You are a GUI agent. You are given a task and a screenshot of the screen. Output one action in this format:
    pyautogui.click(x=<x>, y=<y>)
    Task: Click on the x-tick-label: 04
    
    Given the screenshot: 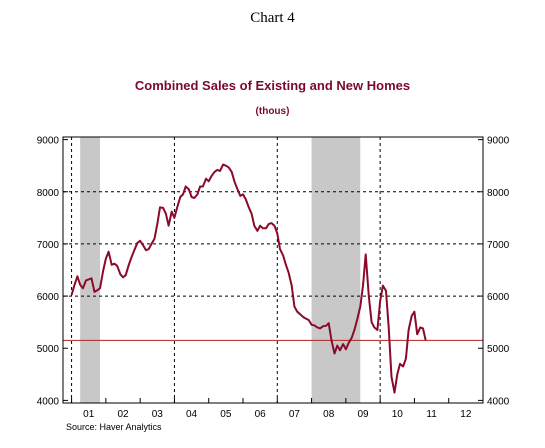 What is the action you would take?
    pyautogui.click(x=192, y=414)
    